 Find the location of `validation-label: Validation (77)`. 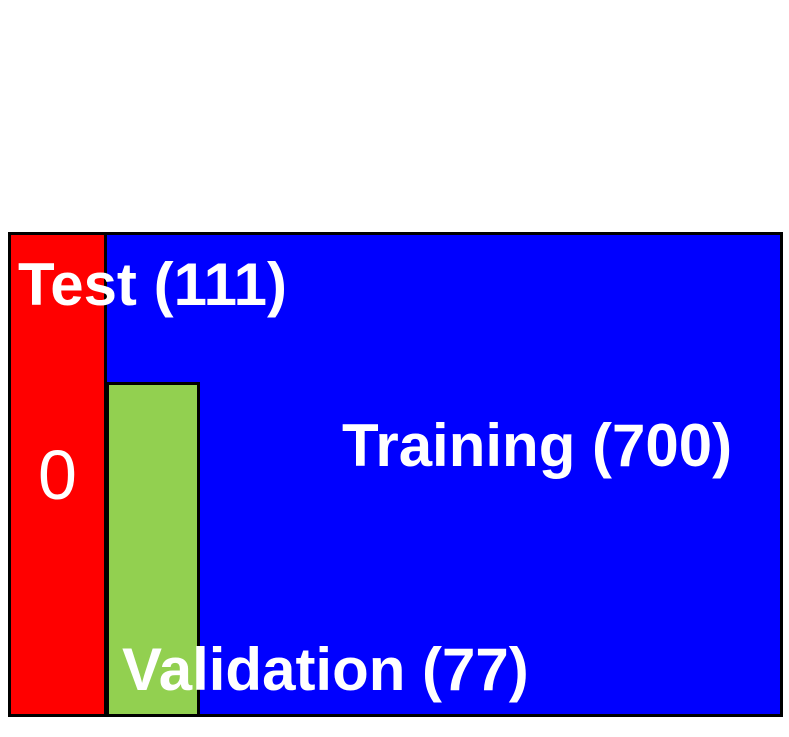

validation-label: Validation (77) is located at coordinates (325, 669).